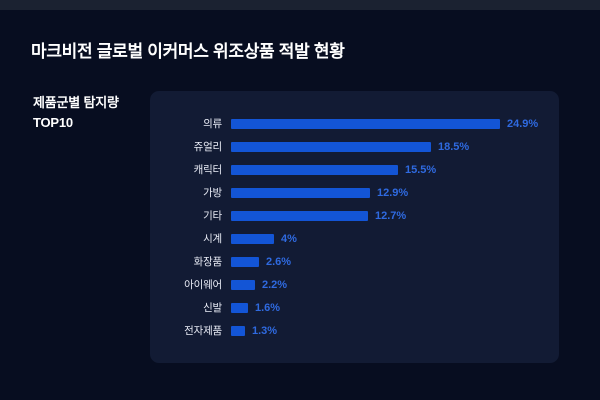  What do you see at coordinates (421, 169) in the screenshot?
I see `value-label: 15.5%` at bounding box center [421, 169].